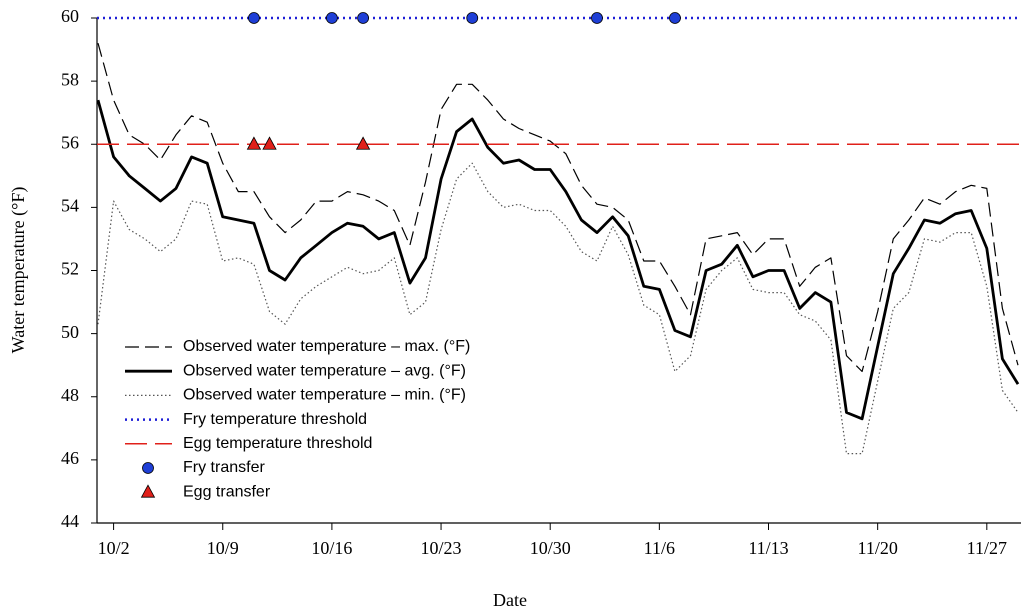  I want to click on y-axis-title: Water temperature (°F), so click(18, 270).